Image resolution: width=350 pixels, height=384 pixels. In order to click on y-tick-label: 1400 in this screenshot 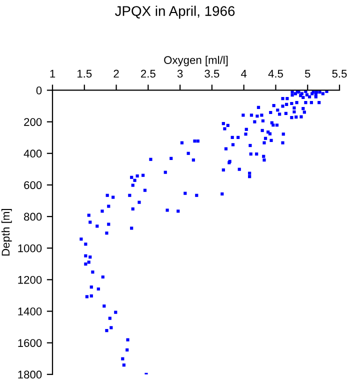, I will do `click(30, 312)`.